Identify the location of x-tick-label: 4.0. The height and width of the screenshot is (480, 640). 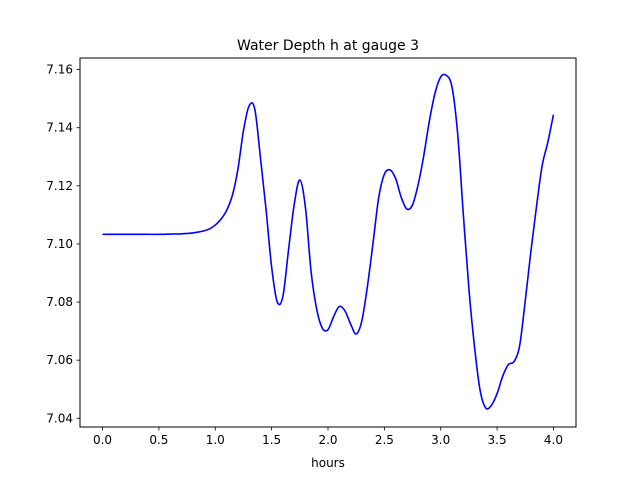
(553, 440).